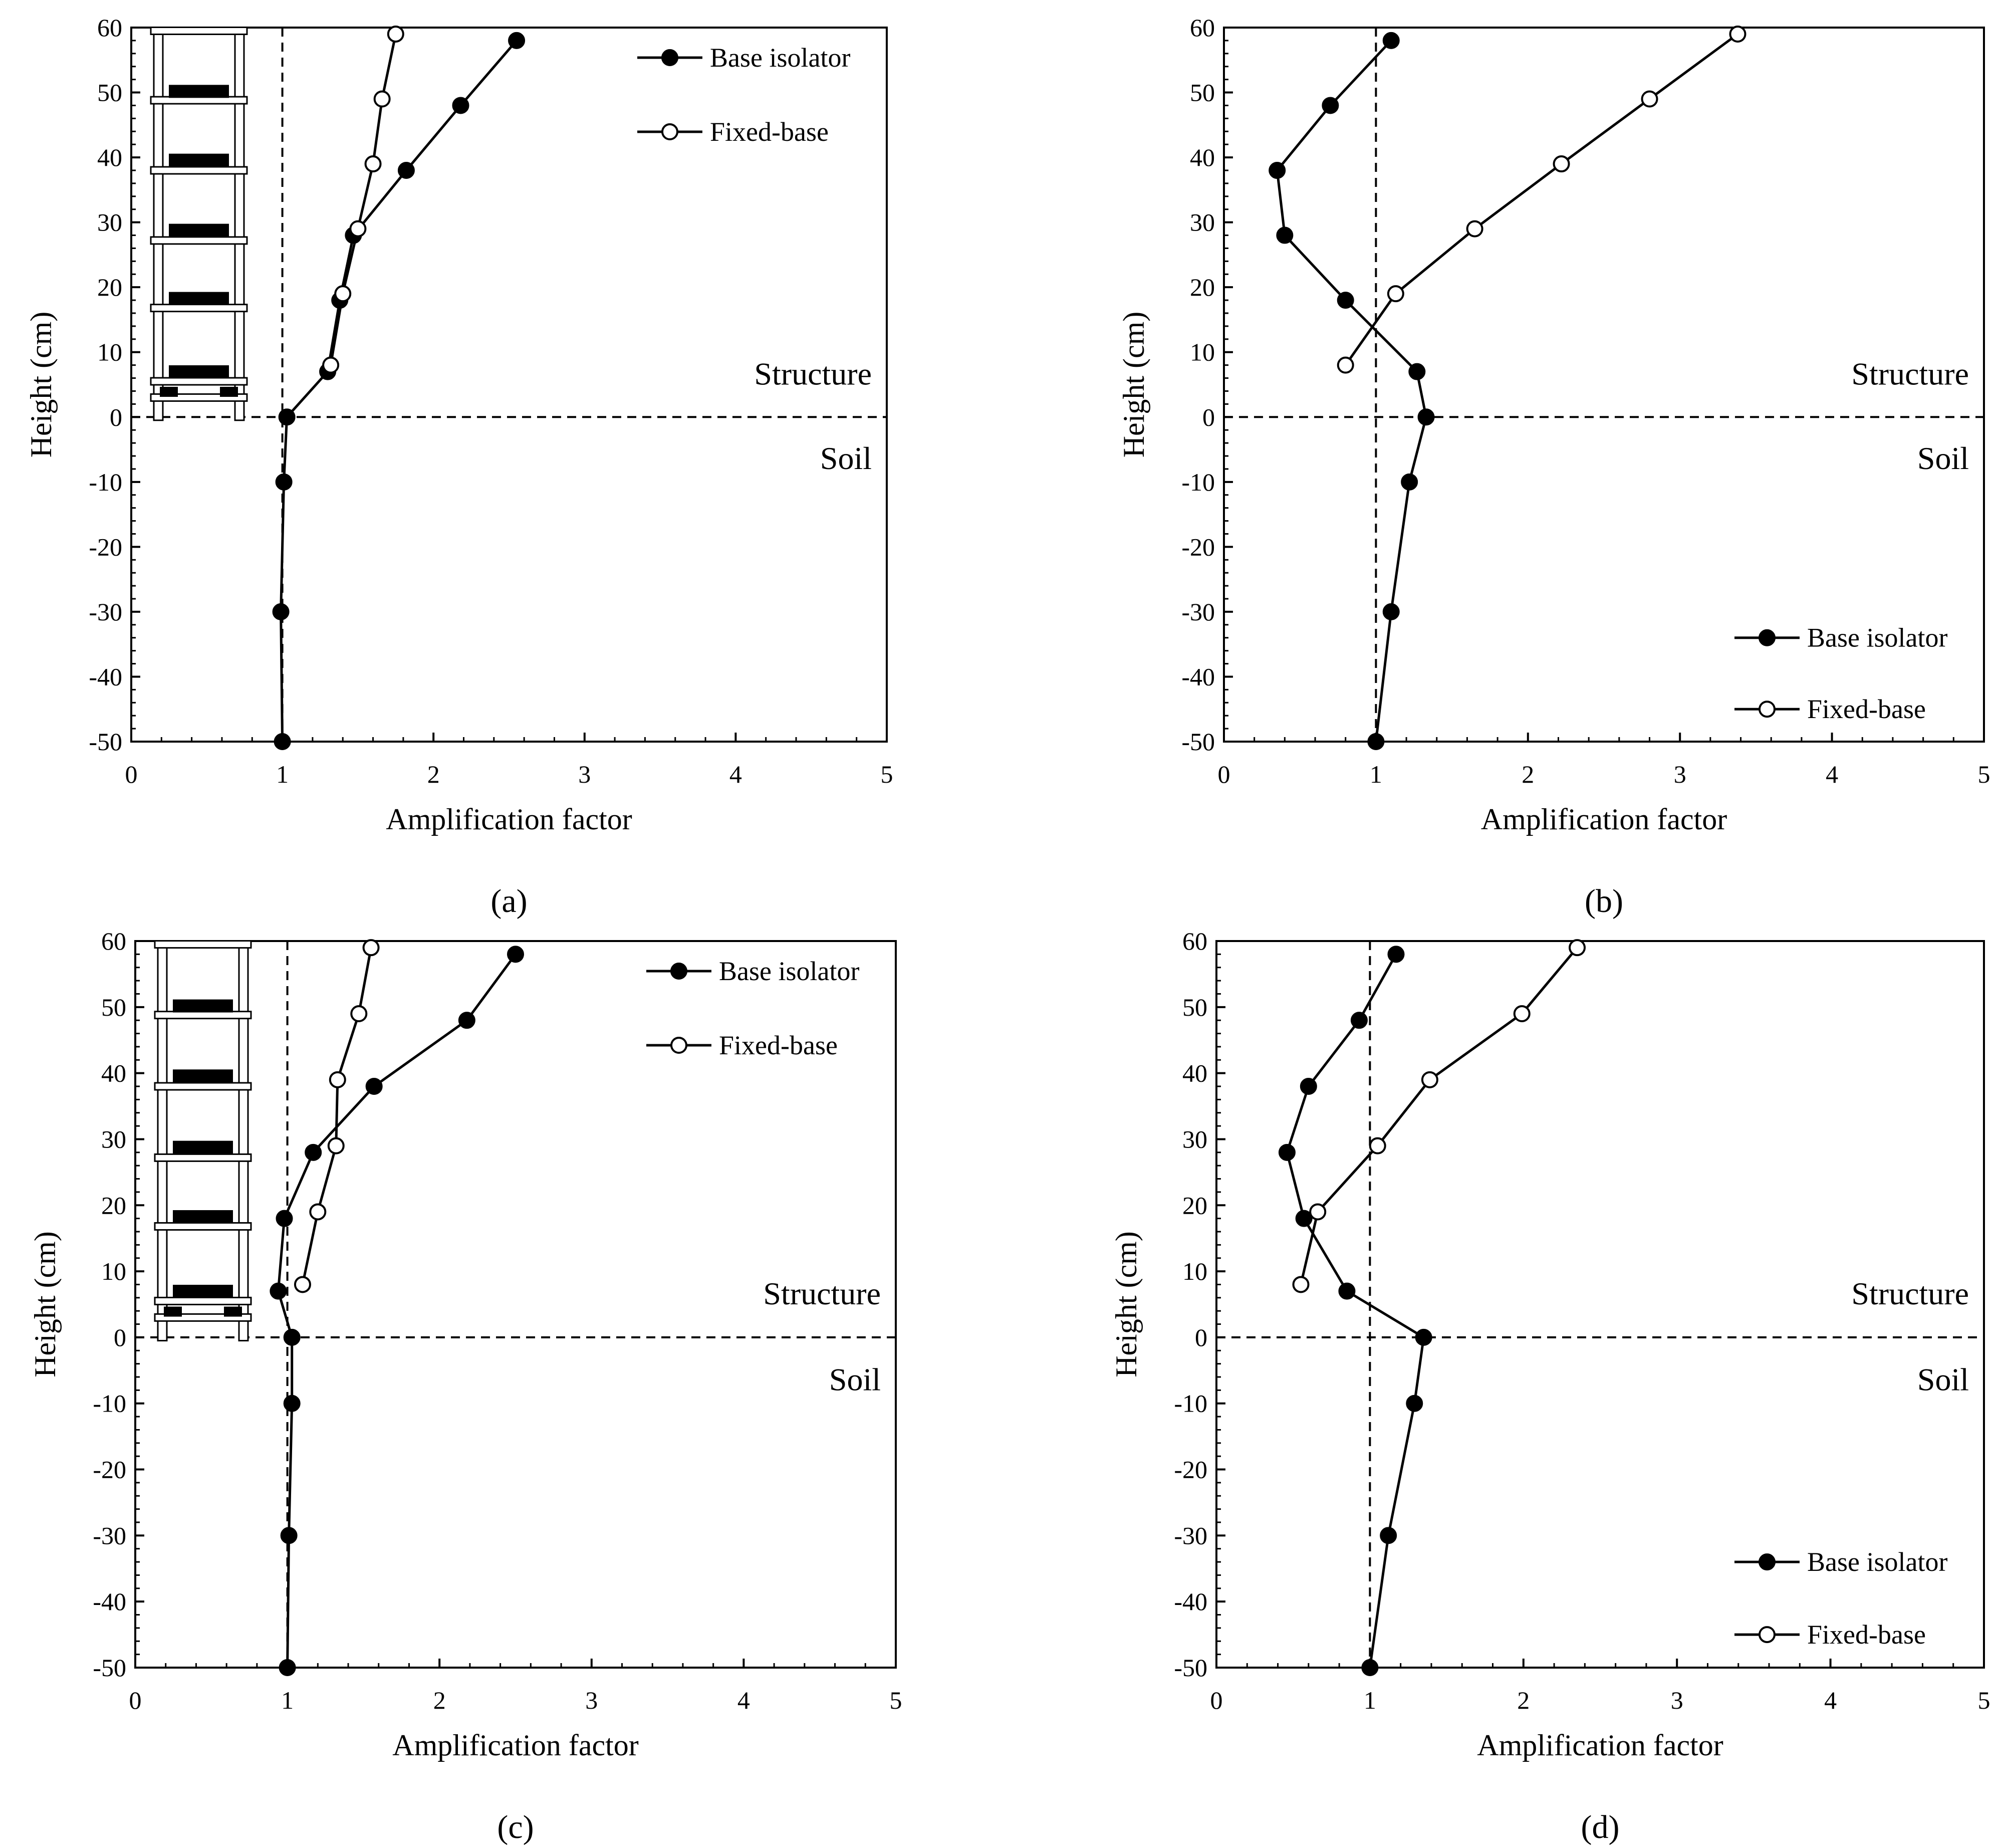  What do you see at coordinates (199, 223) in the screenshot?
I see `building-sketch` at bounding box center [199, 223].